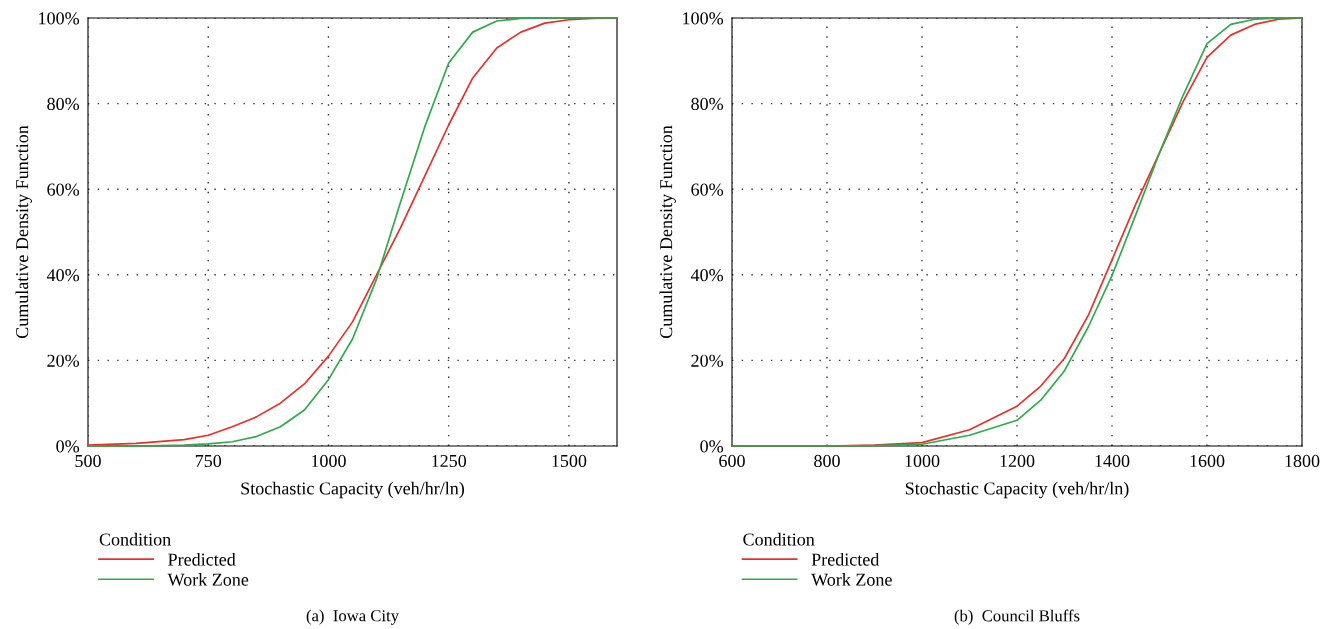 Image resolution: width=1336 pixels, height=629 pixels. What do you see at coordinates (1112, 461) in the screenshot?
I see `x-tick-label: 1400` at bounding box center [1112, 461].